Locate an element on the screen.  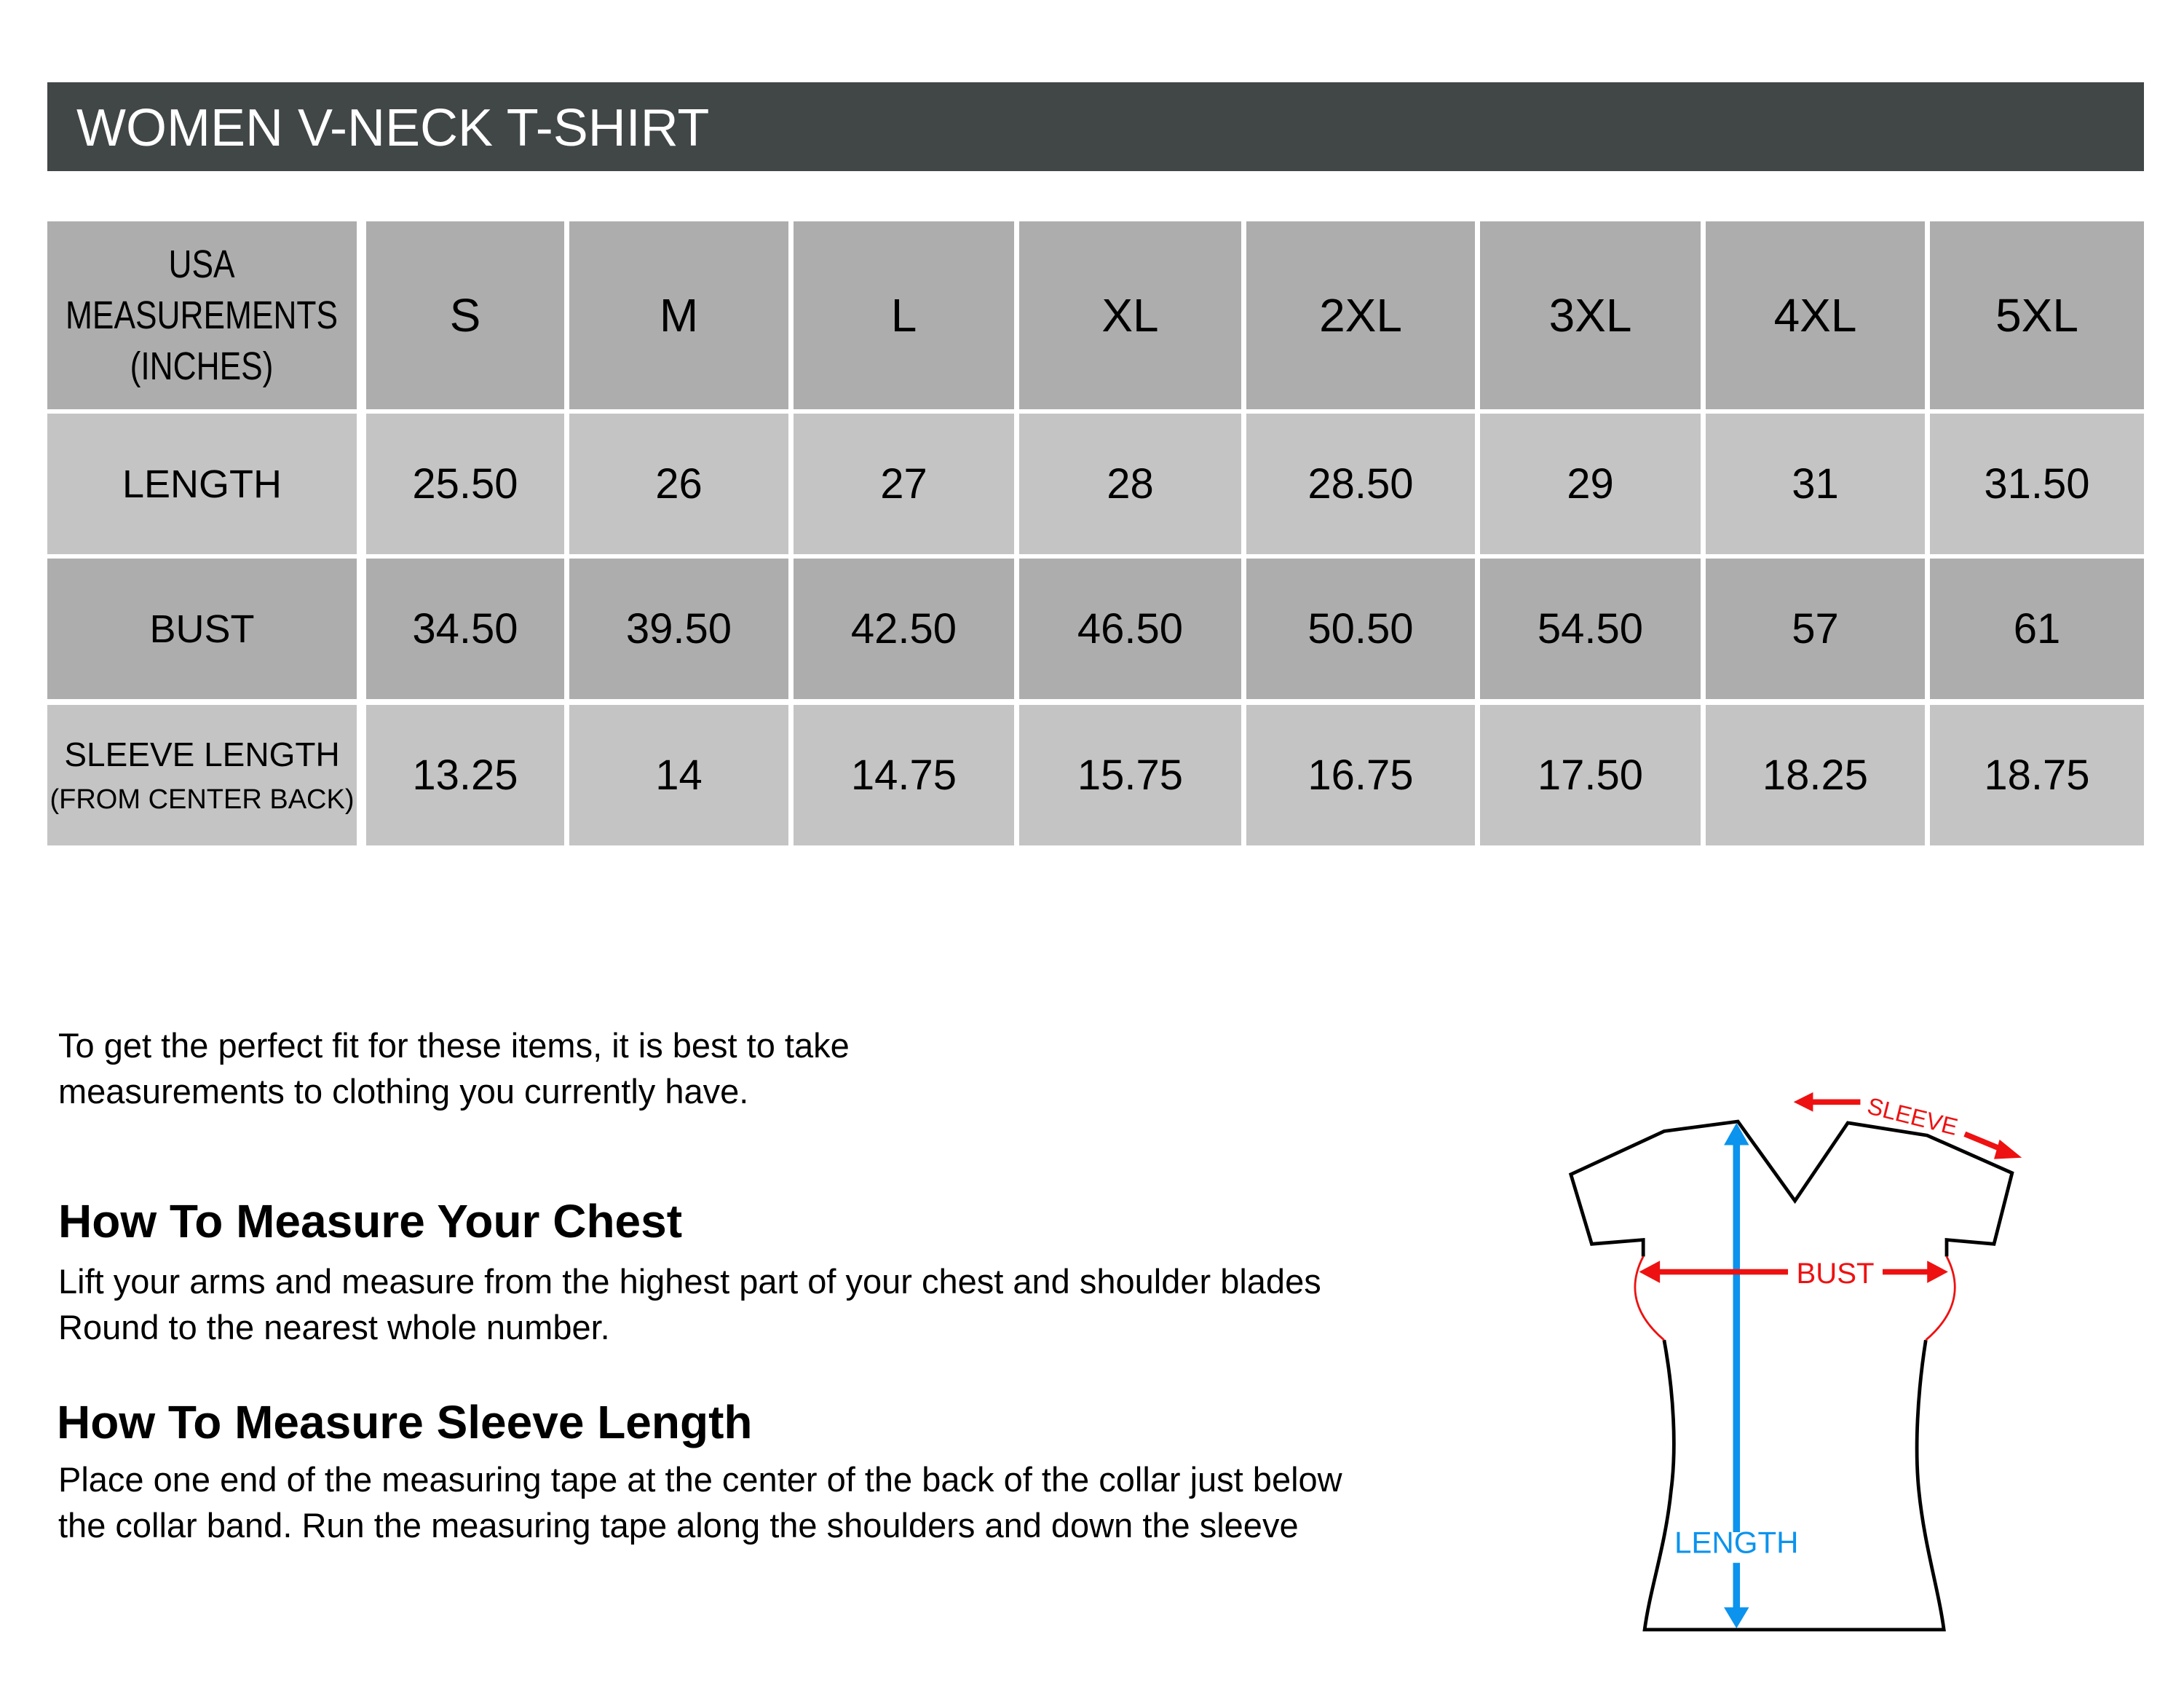
size-header-cell: XL is located at coordinates (1130, 315).